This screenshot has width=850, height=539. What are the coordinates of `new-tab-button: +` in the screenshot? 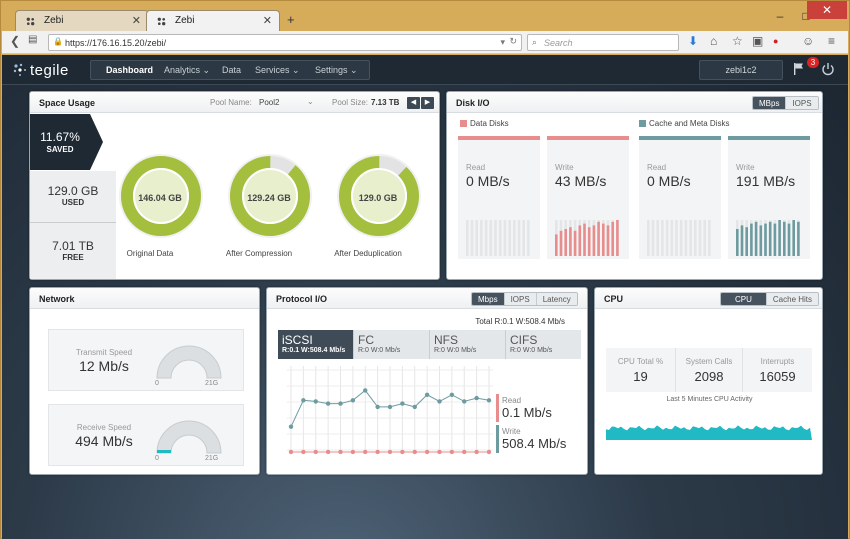 It's located at (291, 19).